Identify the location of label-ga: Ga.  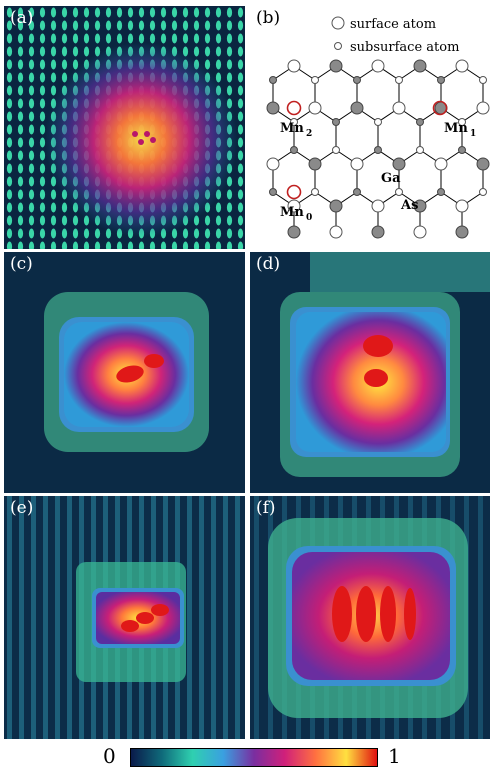
(391, 178).